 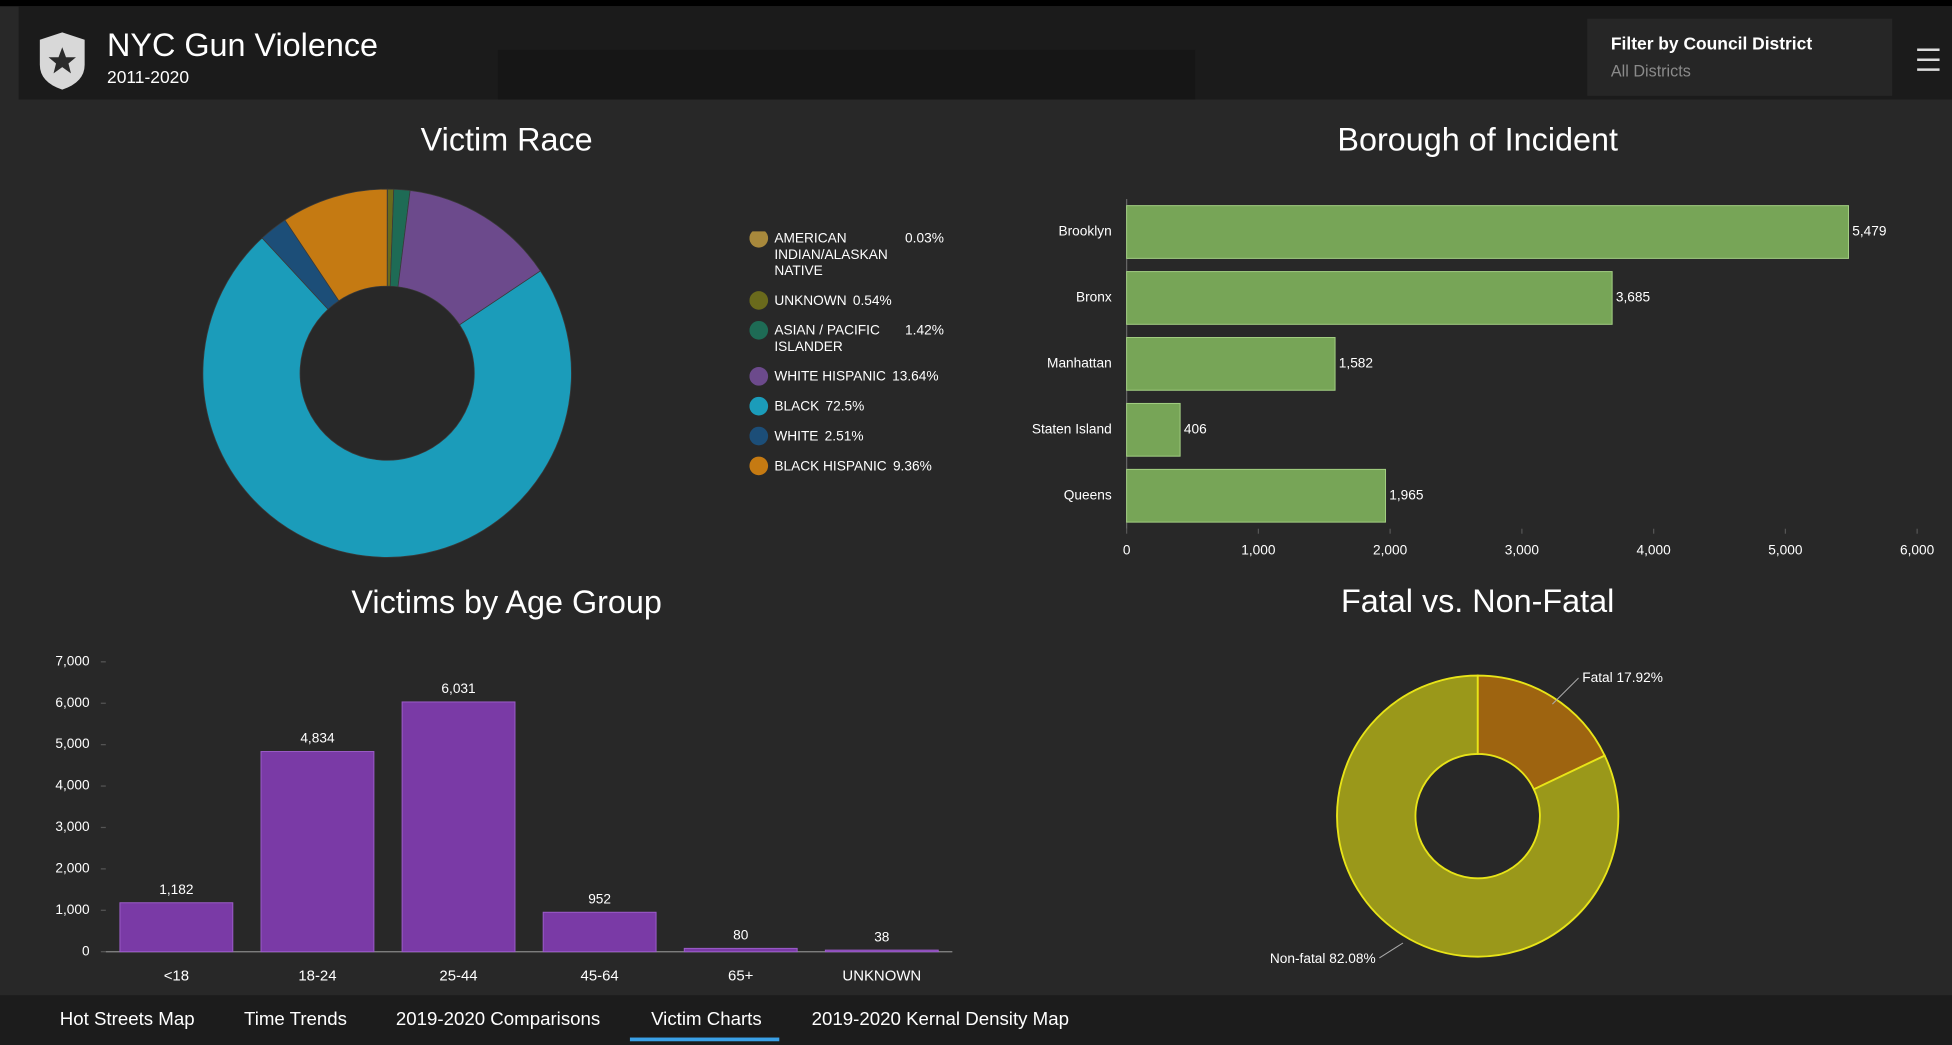 I want to click on x-tick-label: 45-64, so click(x=600, y=976).